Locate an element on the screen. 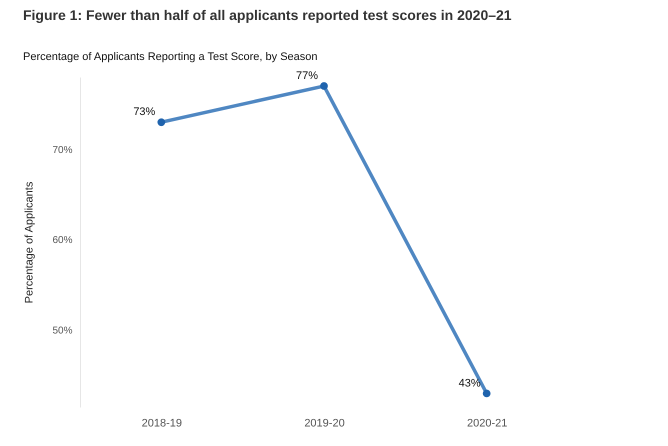 This screenshot has height=446, width=668. y-axis-title: Percentage of Applicants is located at coordinates (29, 242).